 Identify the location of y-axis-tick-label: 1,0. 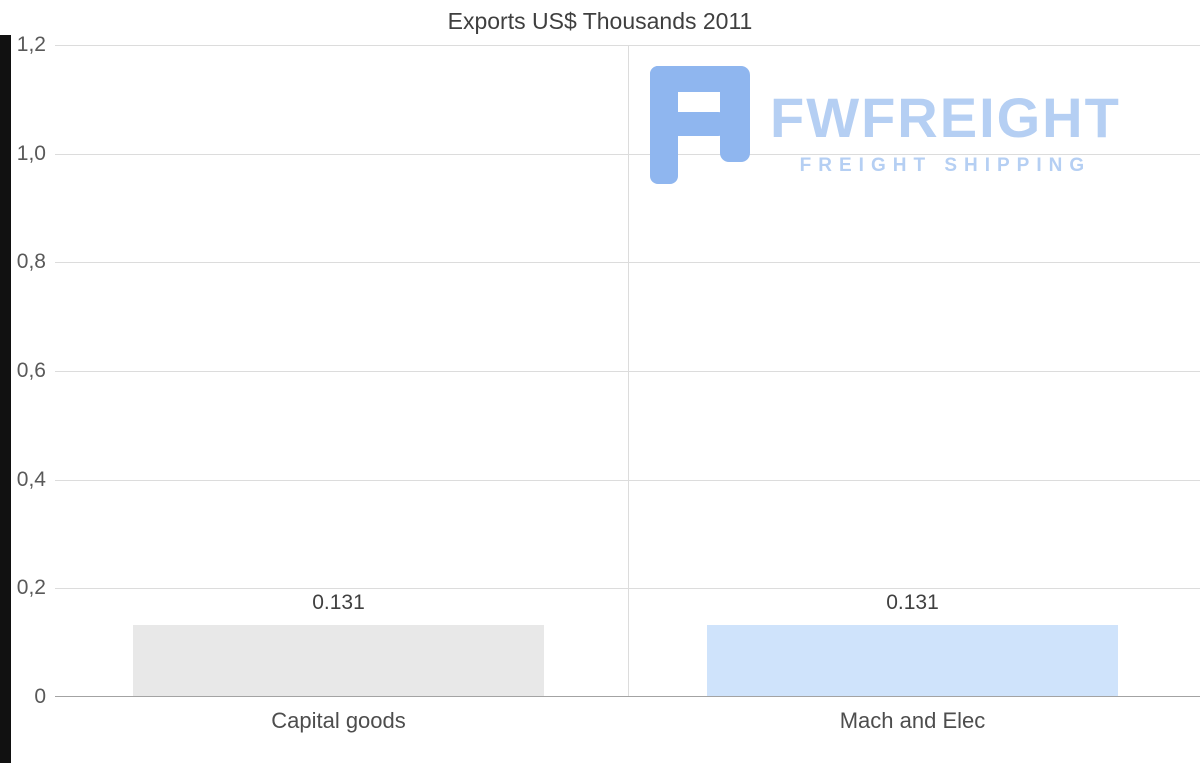
(31, 153).